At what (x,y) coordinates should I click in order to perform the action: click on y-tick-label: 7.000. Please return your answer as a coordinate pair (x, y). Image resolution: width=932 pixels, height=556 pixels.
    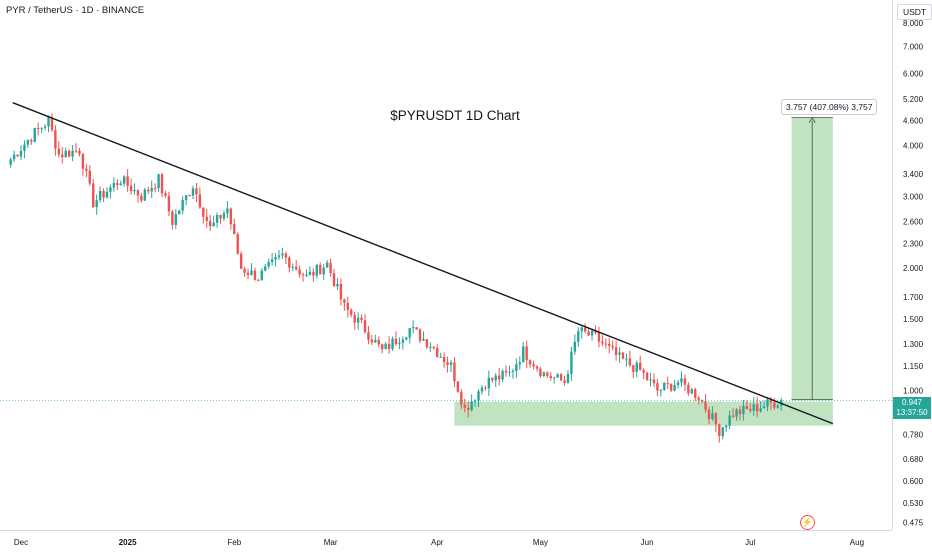
    Looking at the image, I should click on (913, 46).